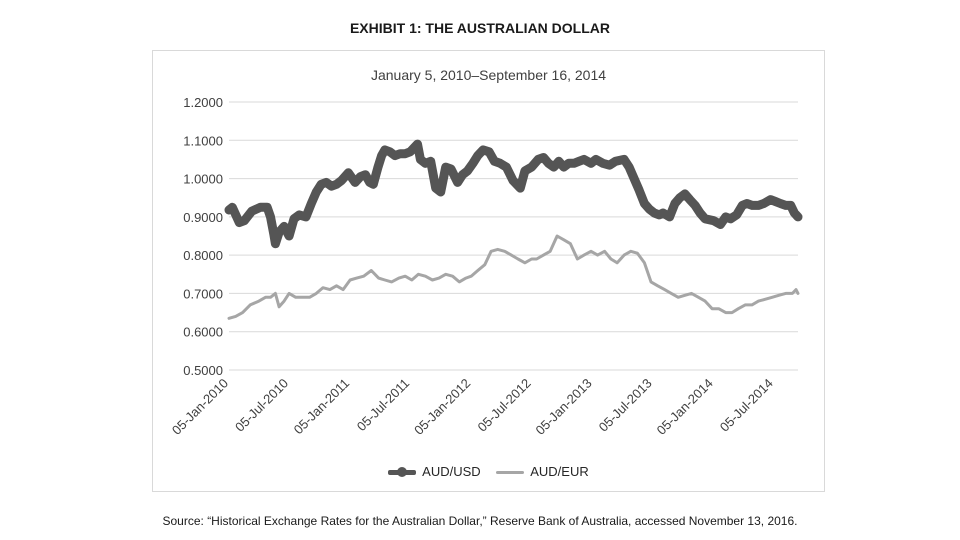 Image resolution: width=960 pixels, height=540 pixels. What do you see at coordinates (746, 405) in the screenshot?
I see `x-tick-label: 05-Jul-2014` at bounding box center [746, 405].